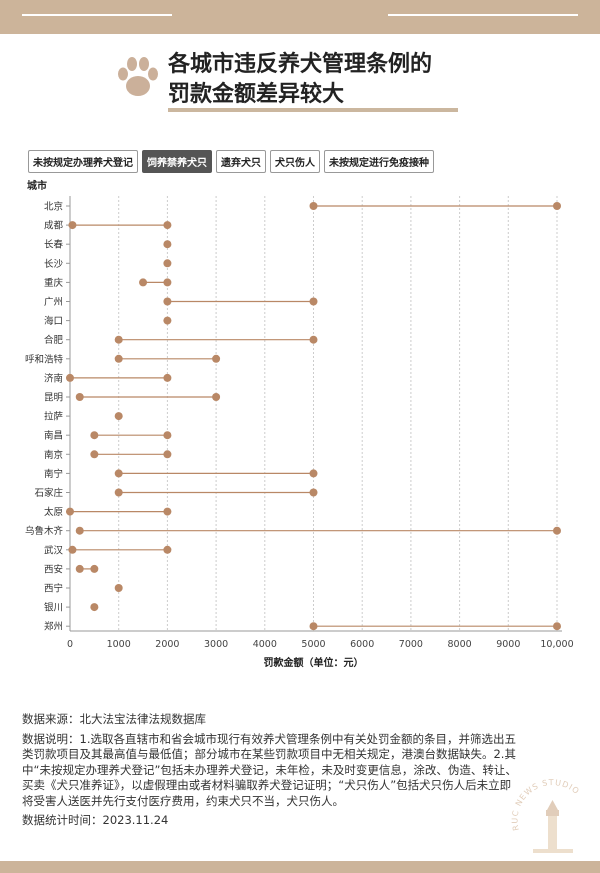  I want to click on x-tick-label: 3000, so click(216, 644).